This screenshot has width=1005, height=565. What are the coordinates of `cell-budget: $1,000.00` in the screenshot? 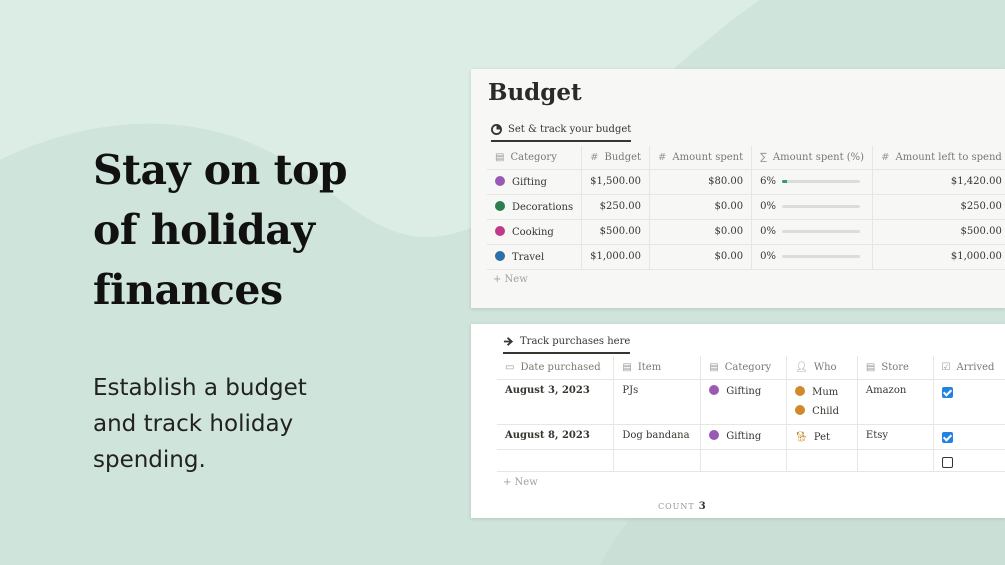 It's located at (616, 257).